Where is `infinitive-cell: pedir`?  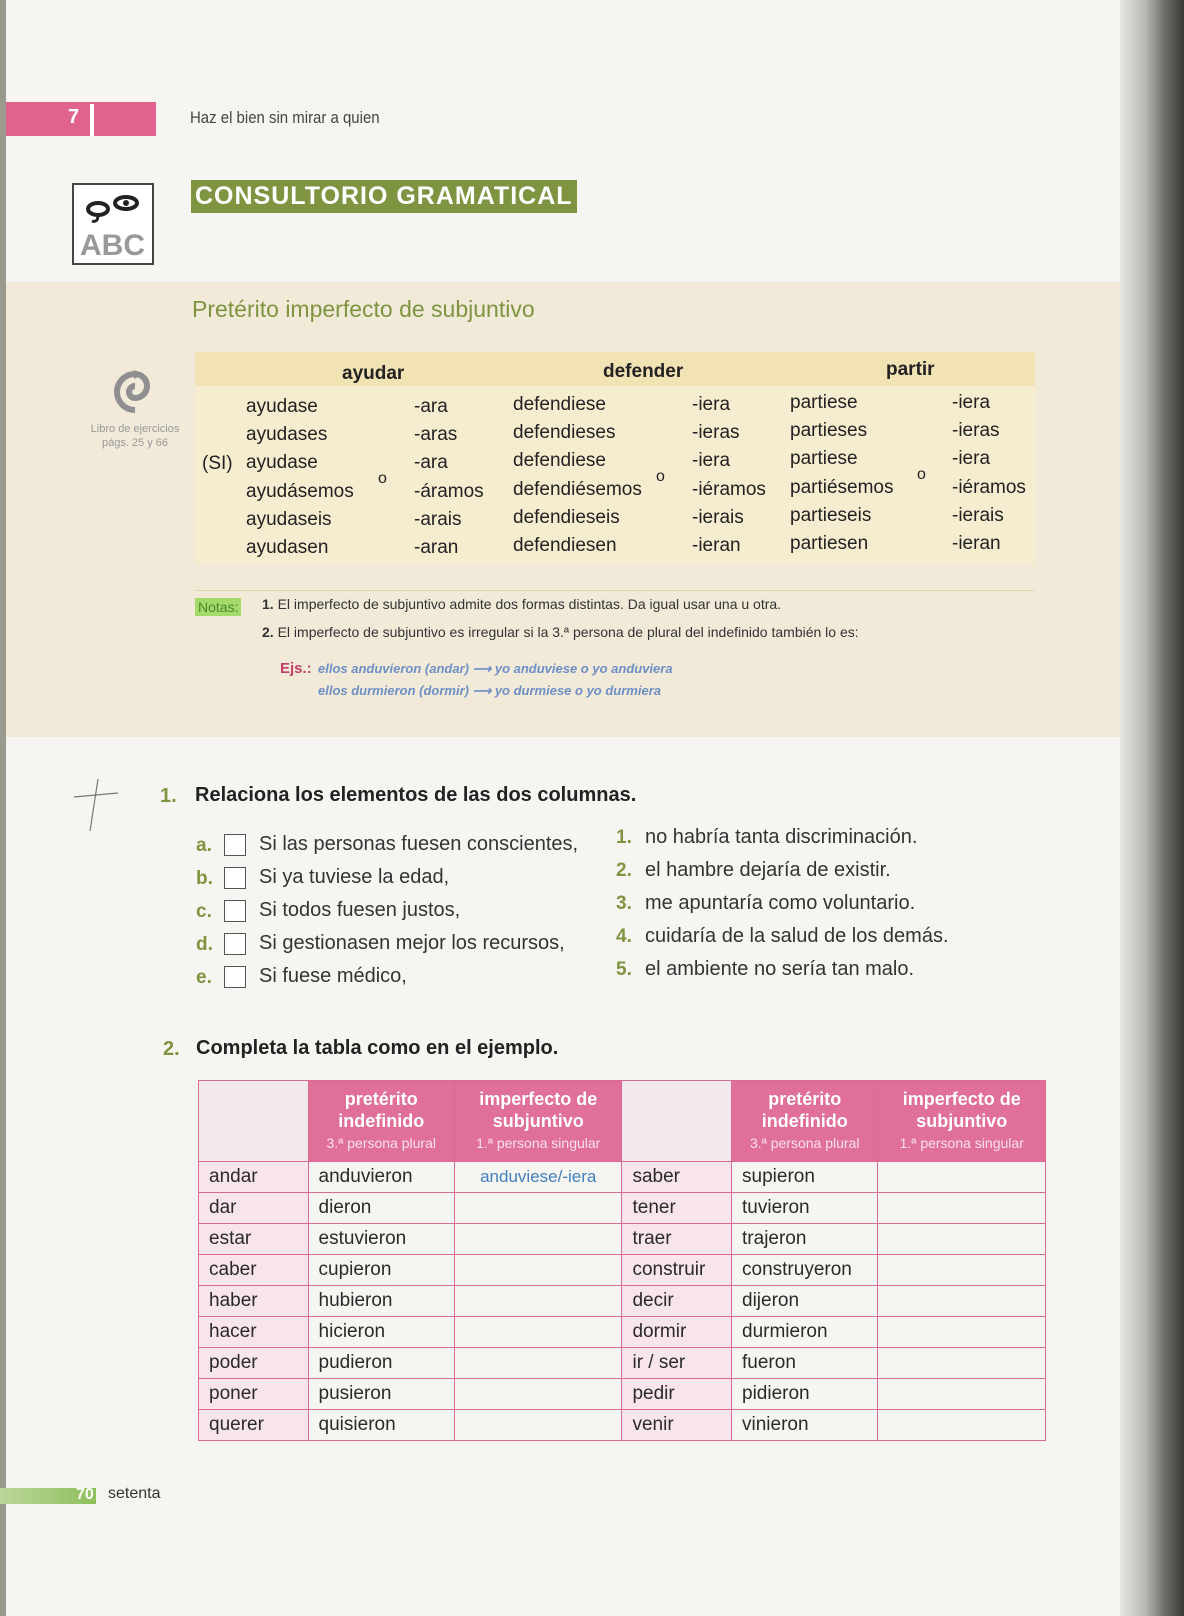 infinitive-cell: pedir is located at coordinates (677, 1394).